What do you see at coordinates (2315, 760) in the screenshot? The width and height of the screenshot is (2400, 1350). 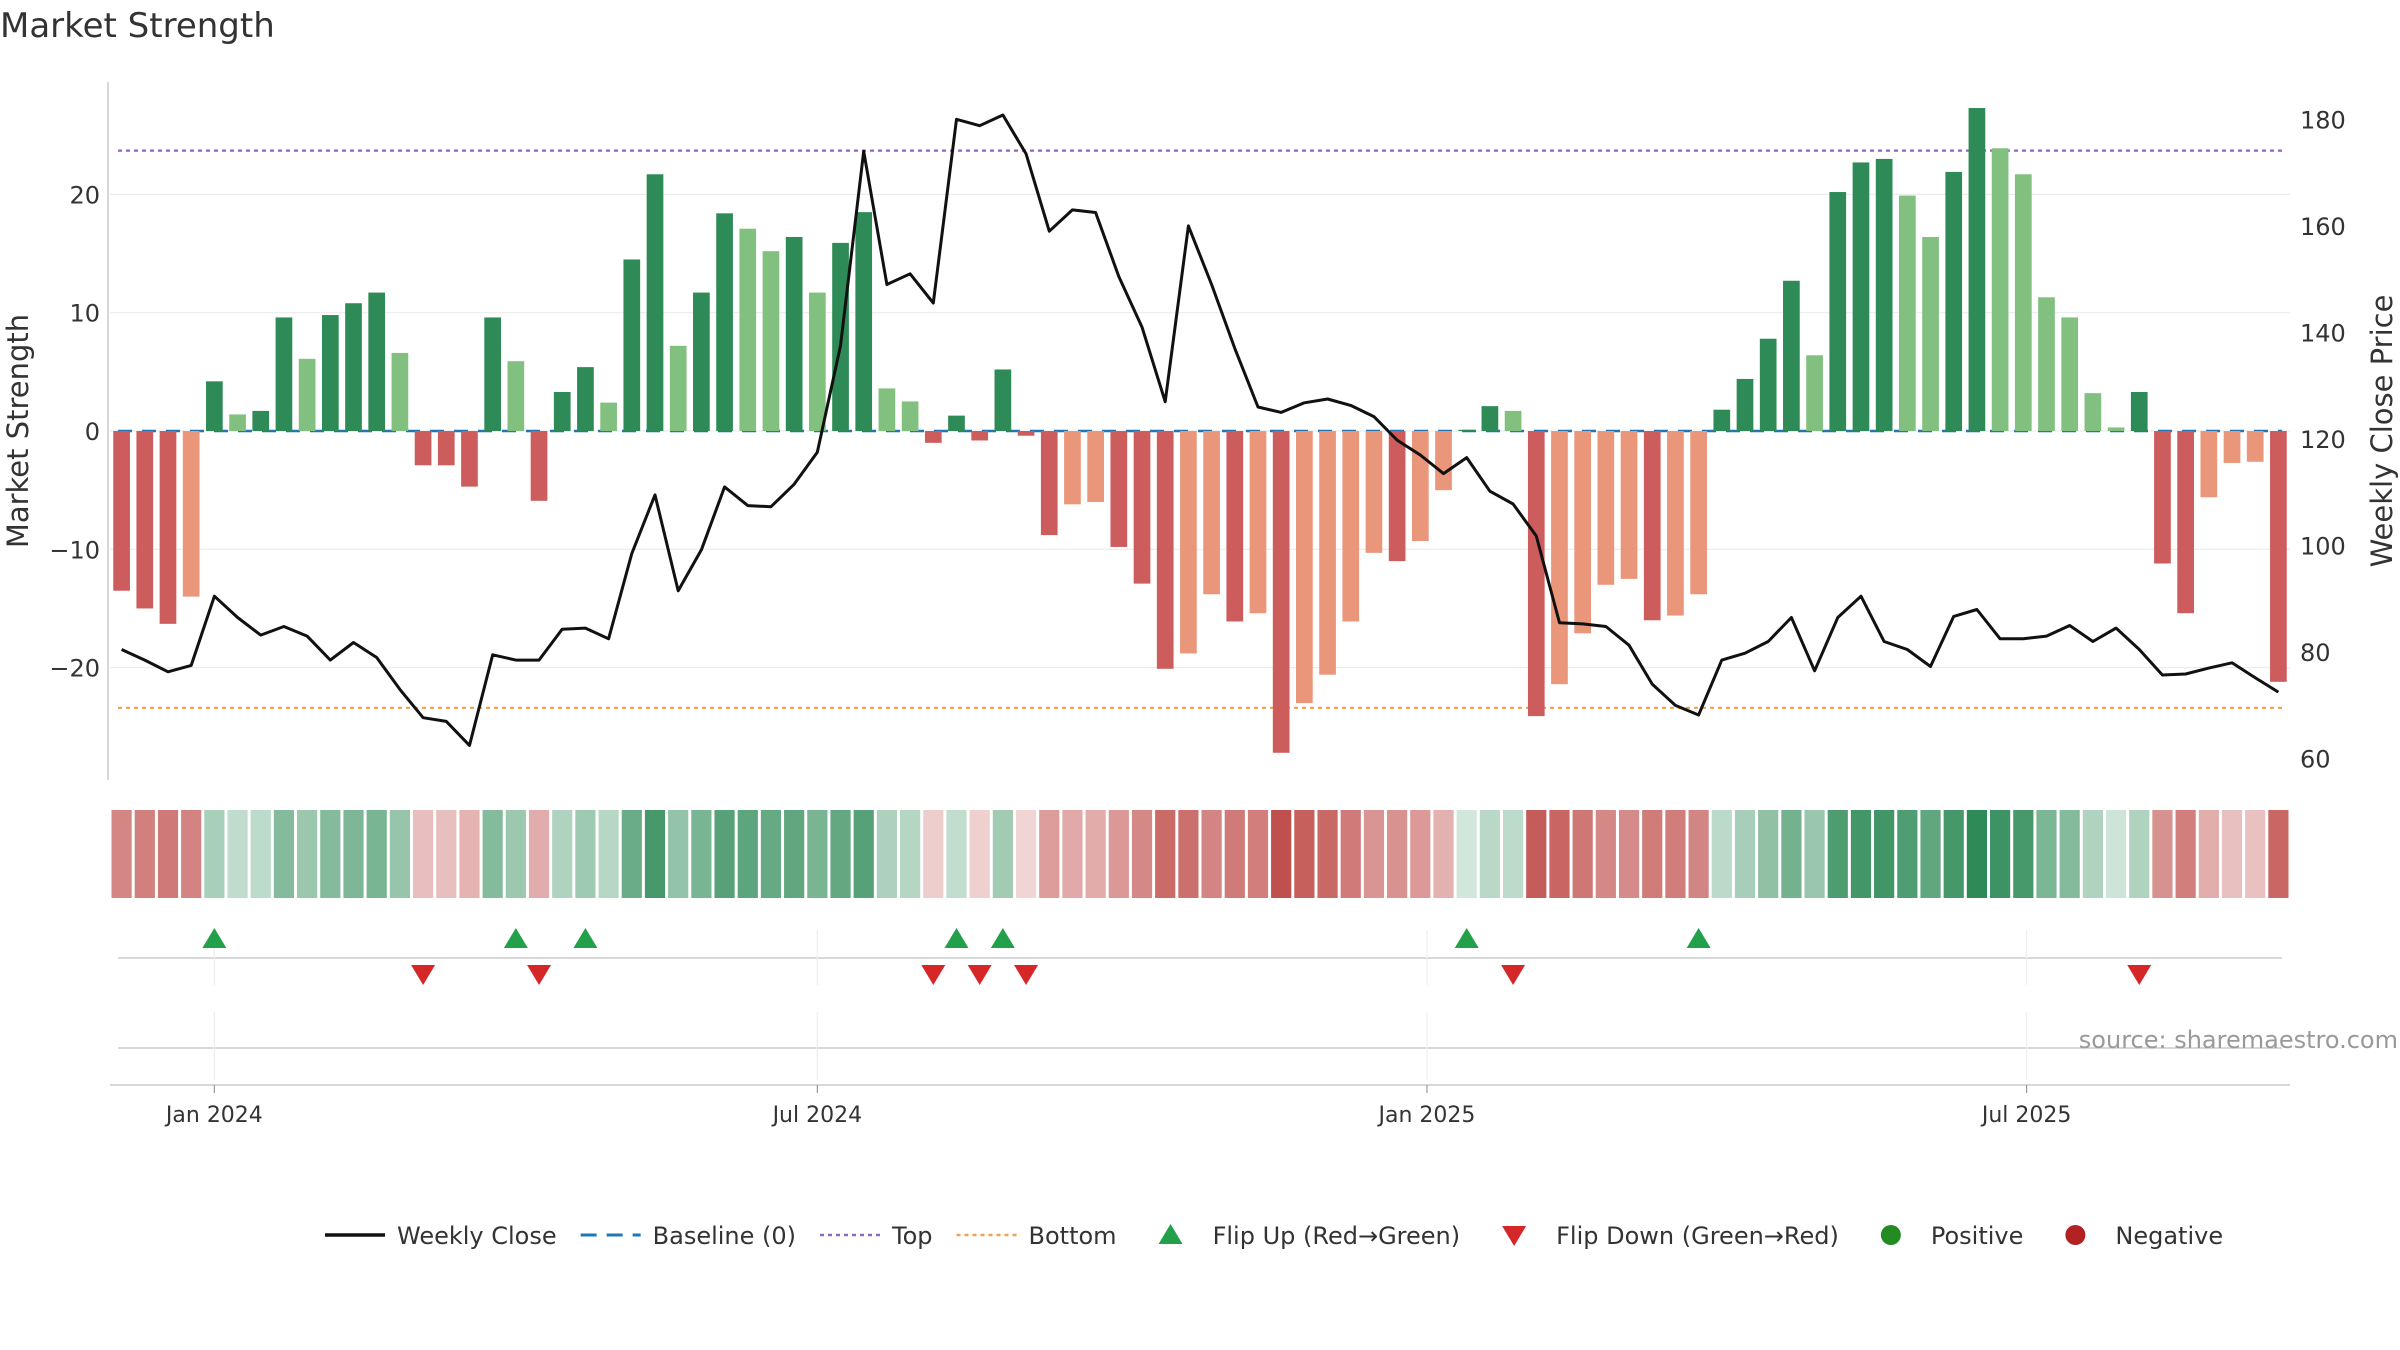 I see `right-tick-label: 60` at bounding box center [2315, 760].